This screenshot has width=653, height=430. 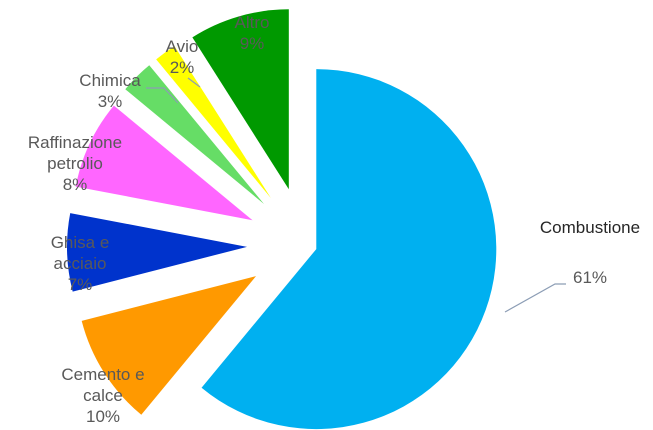 I want to click on slice-label-avio: Avio, so click(x=182, y=46).